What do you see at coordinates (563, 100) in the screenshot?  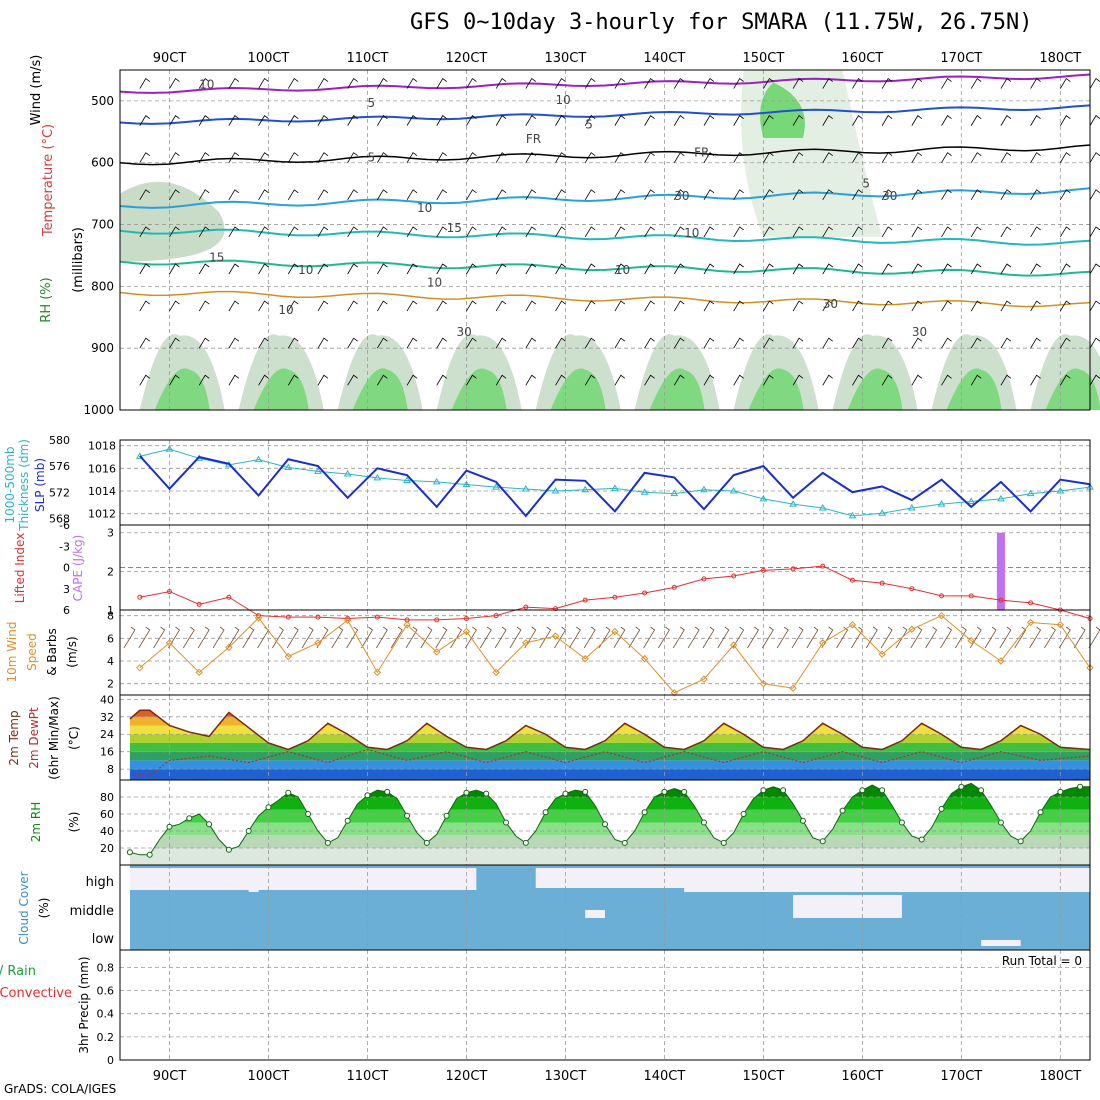 I see `contour-label: 10` at bounding box center [563, 100].